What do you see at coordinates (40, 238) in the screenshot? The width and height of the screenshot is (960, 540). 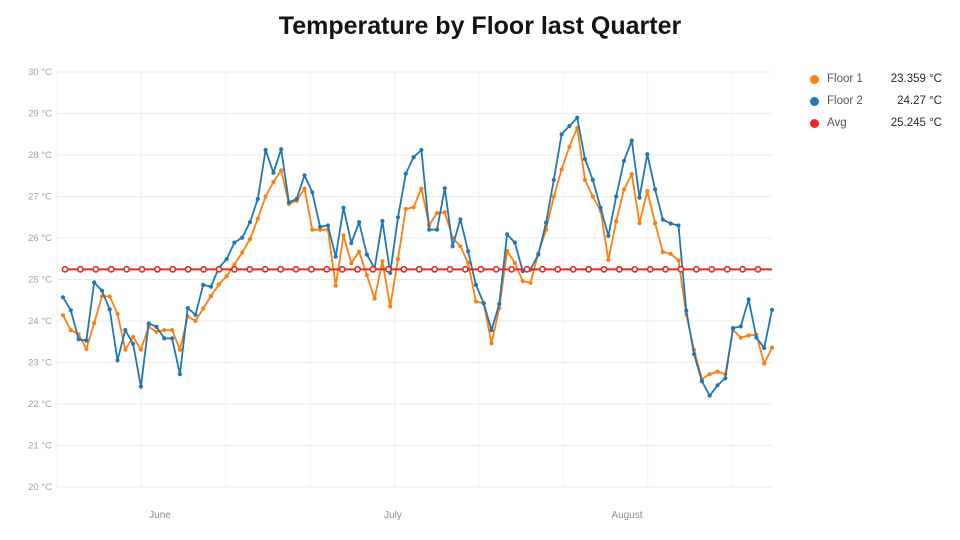 I see `svg-text: 26 °C` at bounding box center [40, 238].